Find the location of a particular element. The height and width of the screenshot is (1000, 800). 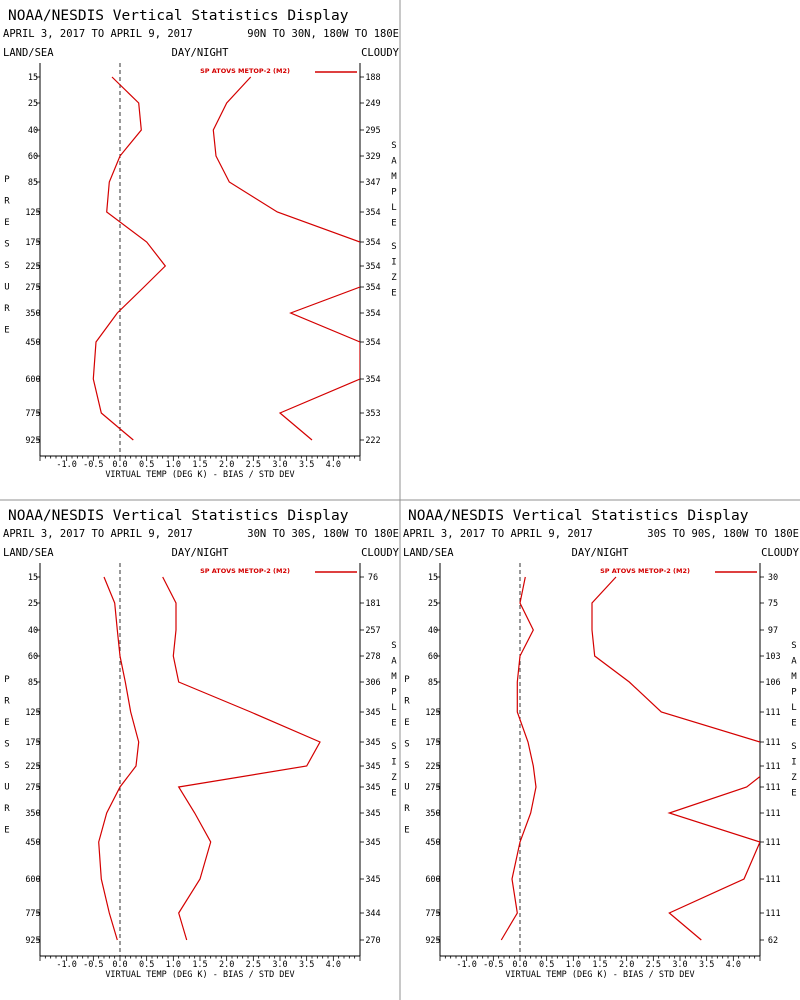

region-label: 30N TO 30S, 180W TO 180E is located at coordinates (323, 534).